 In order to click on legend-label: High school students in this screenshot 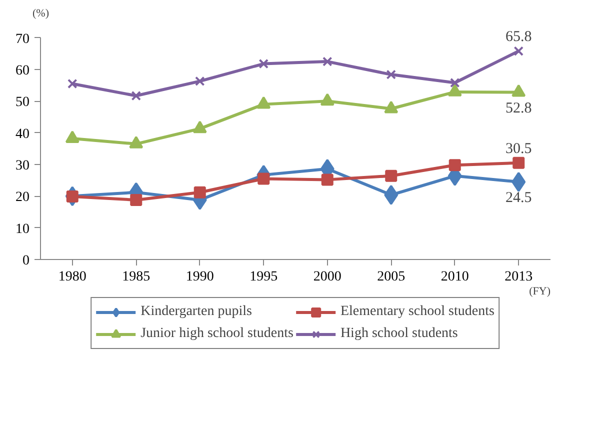, I will do `click(399, 334)`.